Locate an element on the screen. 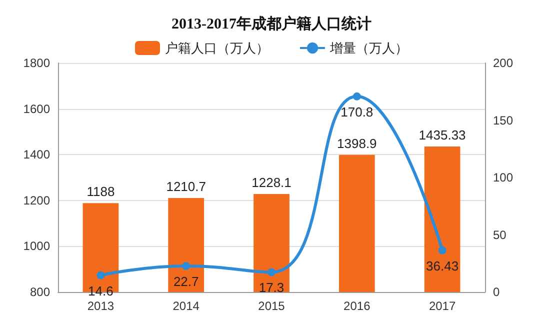  data-label: 1228.1 is located at coordinates (272, 182).